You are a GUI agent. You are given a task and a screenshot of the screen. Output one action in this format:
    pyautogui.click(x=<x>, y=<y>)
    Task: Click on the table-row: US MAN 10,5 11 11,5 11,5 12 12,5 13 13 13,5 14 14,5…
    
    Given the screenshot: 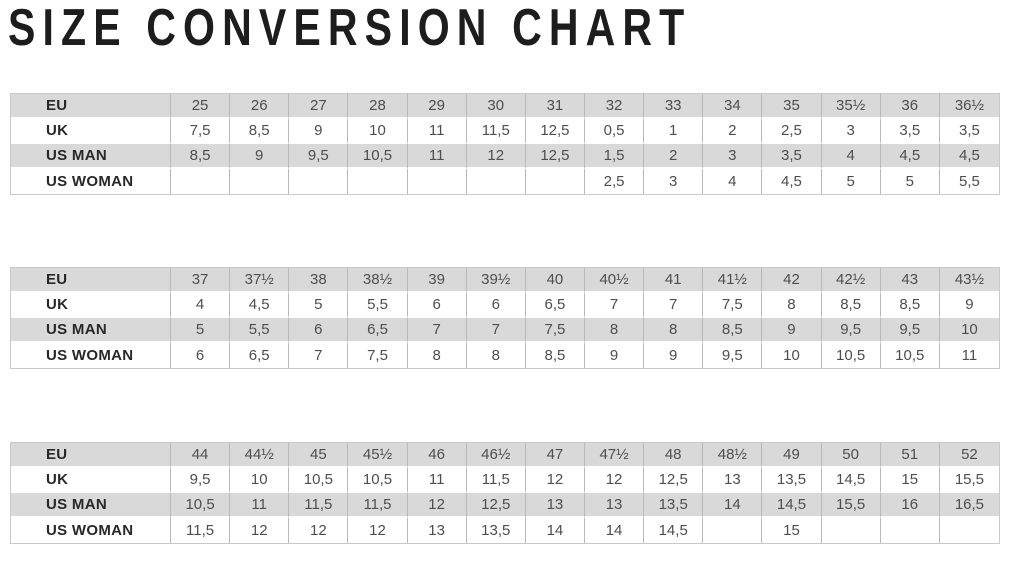 What is the action you would take?
    pyautogui.click(x=505, y=505)
    